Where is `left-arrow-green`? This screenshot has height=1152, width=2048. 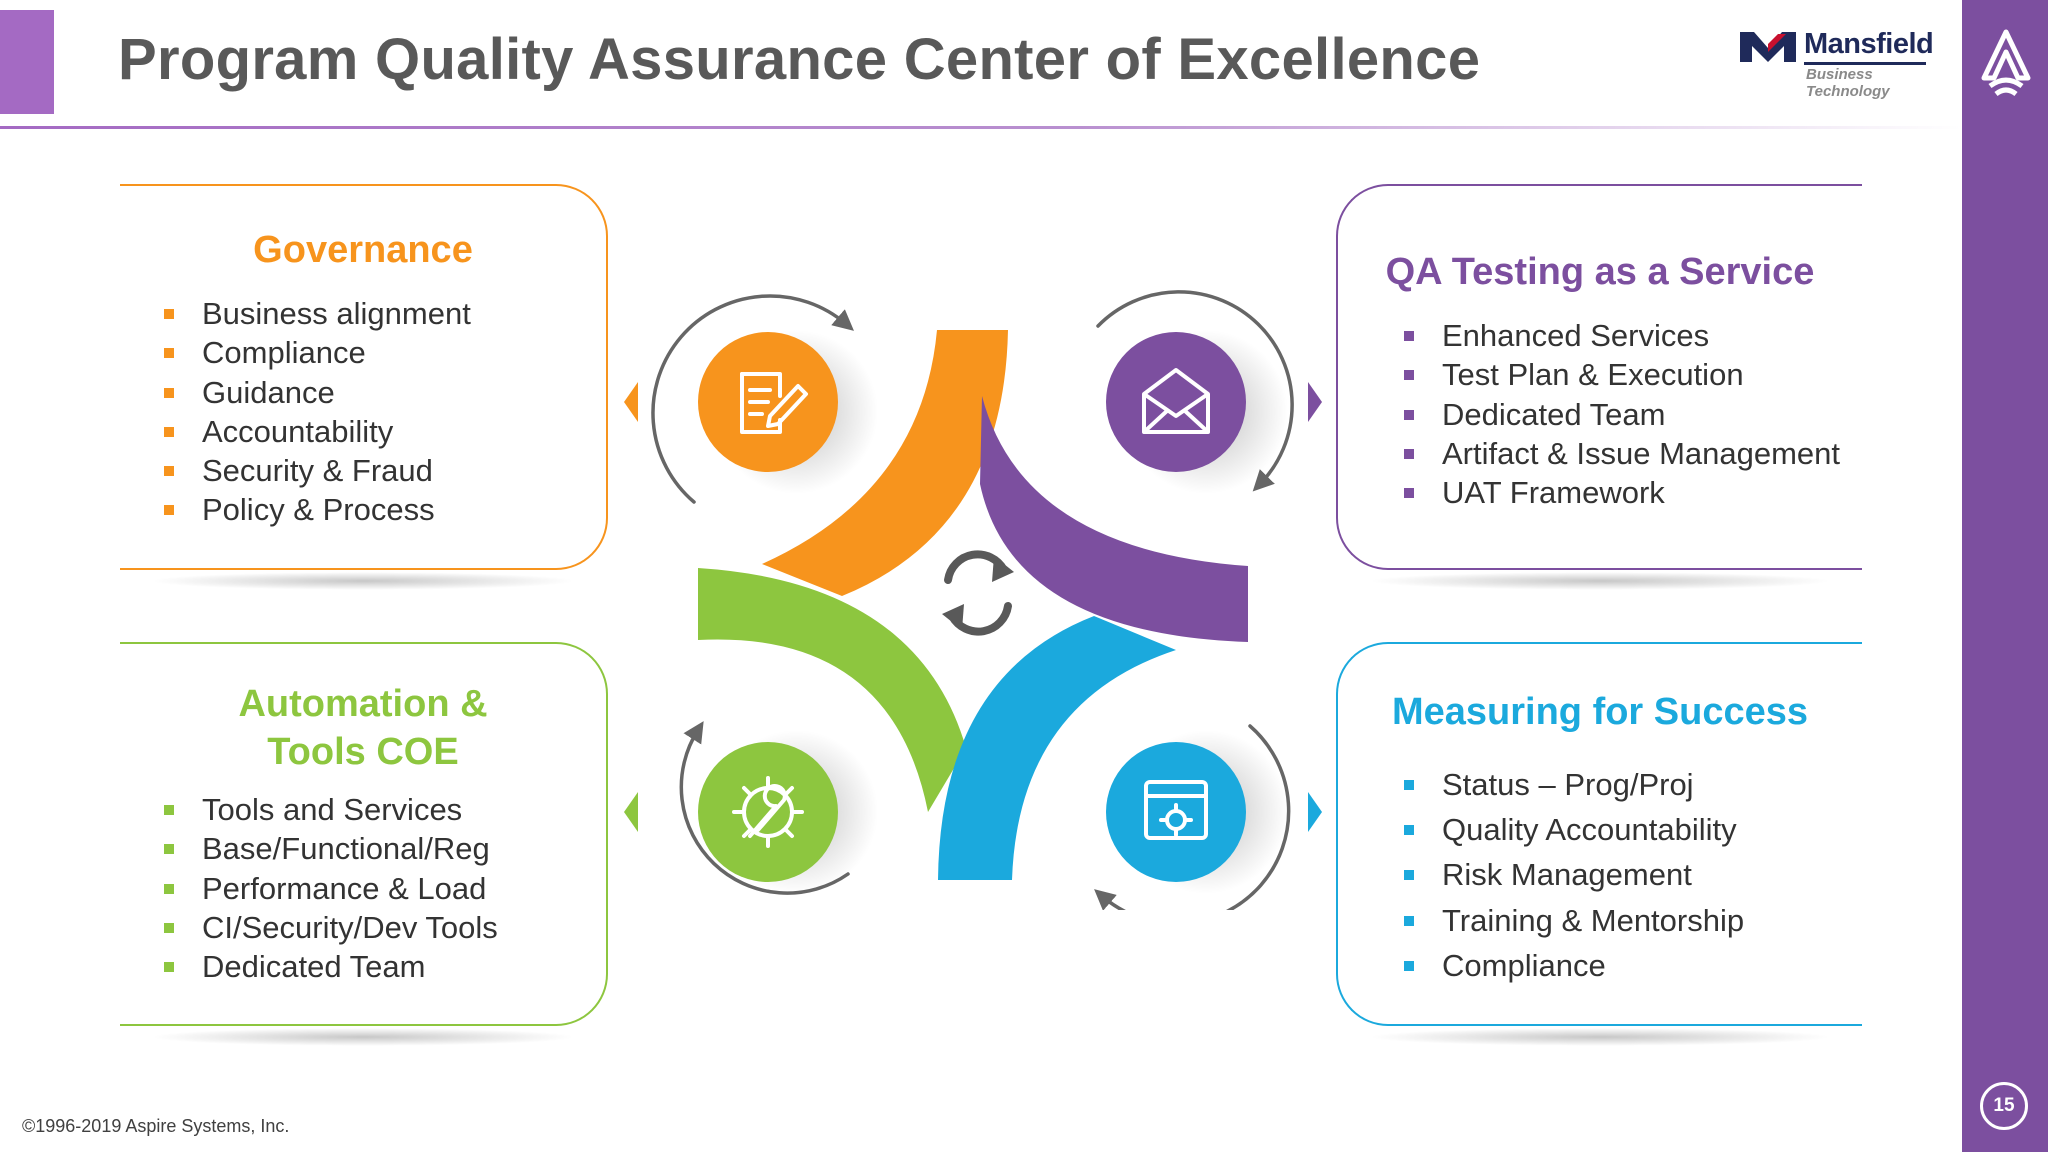
left-arrow-green is located at coordinates (631, 812).